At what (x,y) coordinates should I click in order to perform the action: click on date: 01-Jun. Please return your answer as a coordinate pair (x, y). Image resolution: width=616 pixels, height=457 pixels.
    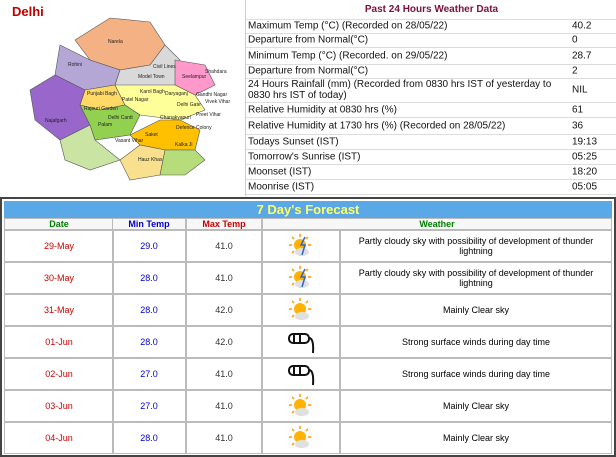
    Looking at the image, I should click on (59, 342).